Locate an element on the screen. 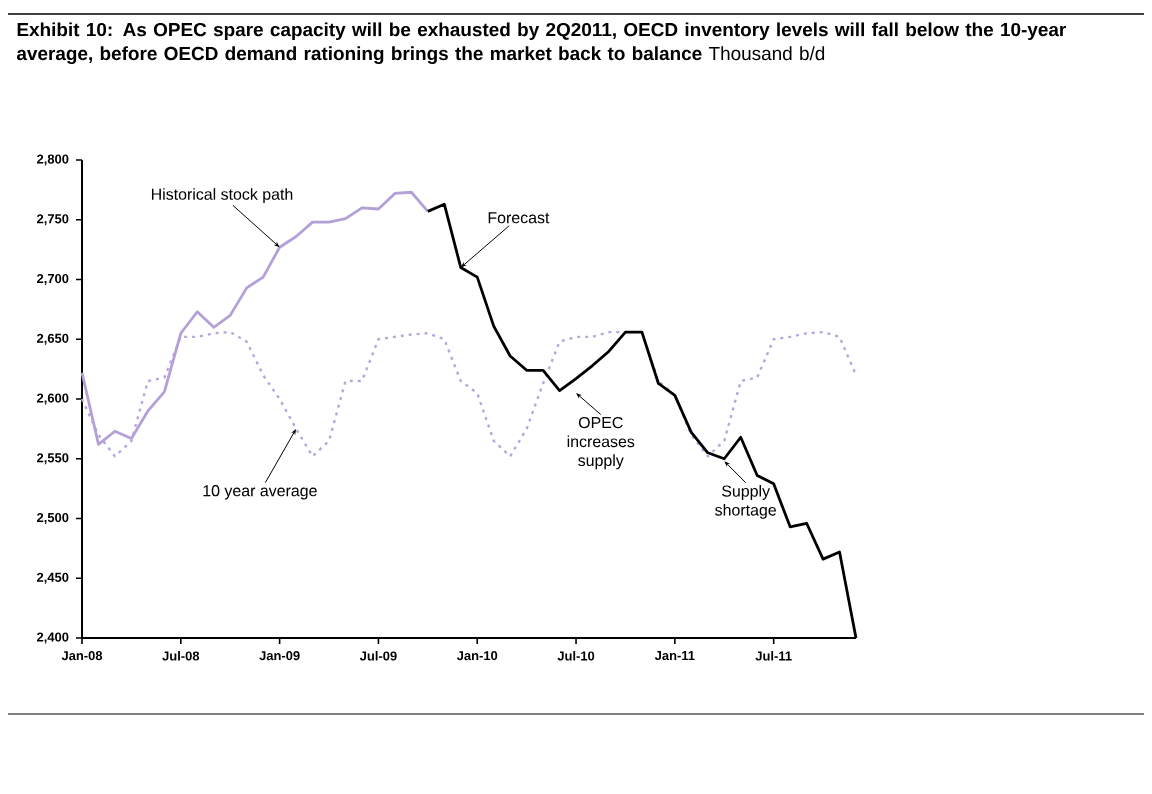  chart-title: Exhibit 10: As OPEC spare capacity will be exhausted by 2Q2011, OECD inventory levels will fall below the 10-year average, before OECD demand rationing brings the market back to balance Thousand b/d is located at coordinates (541, 43).